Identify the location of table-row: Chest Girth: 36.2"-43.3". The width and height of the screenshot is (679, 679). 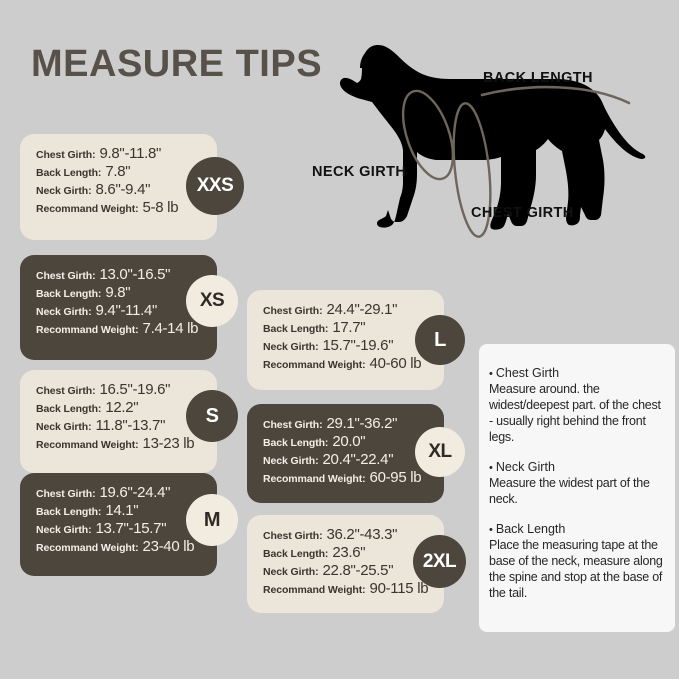
(330, 534).